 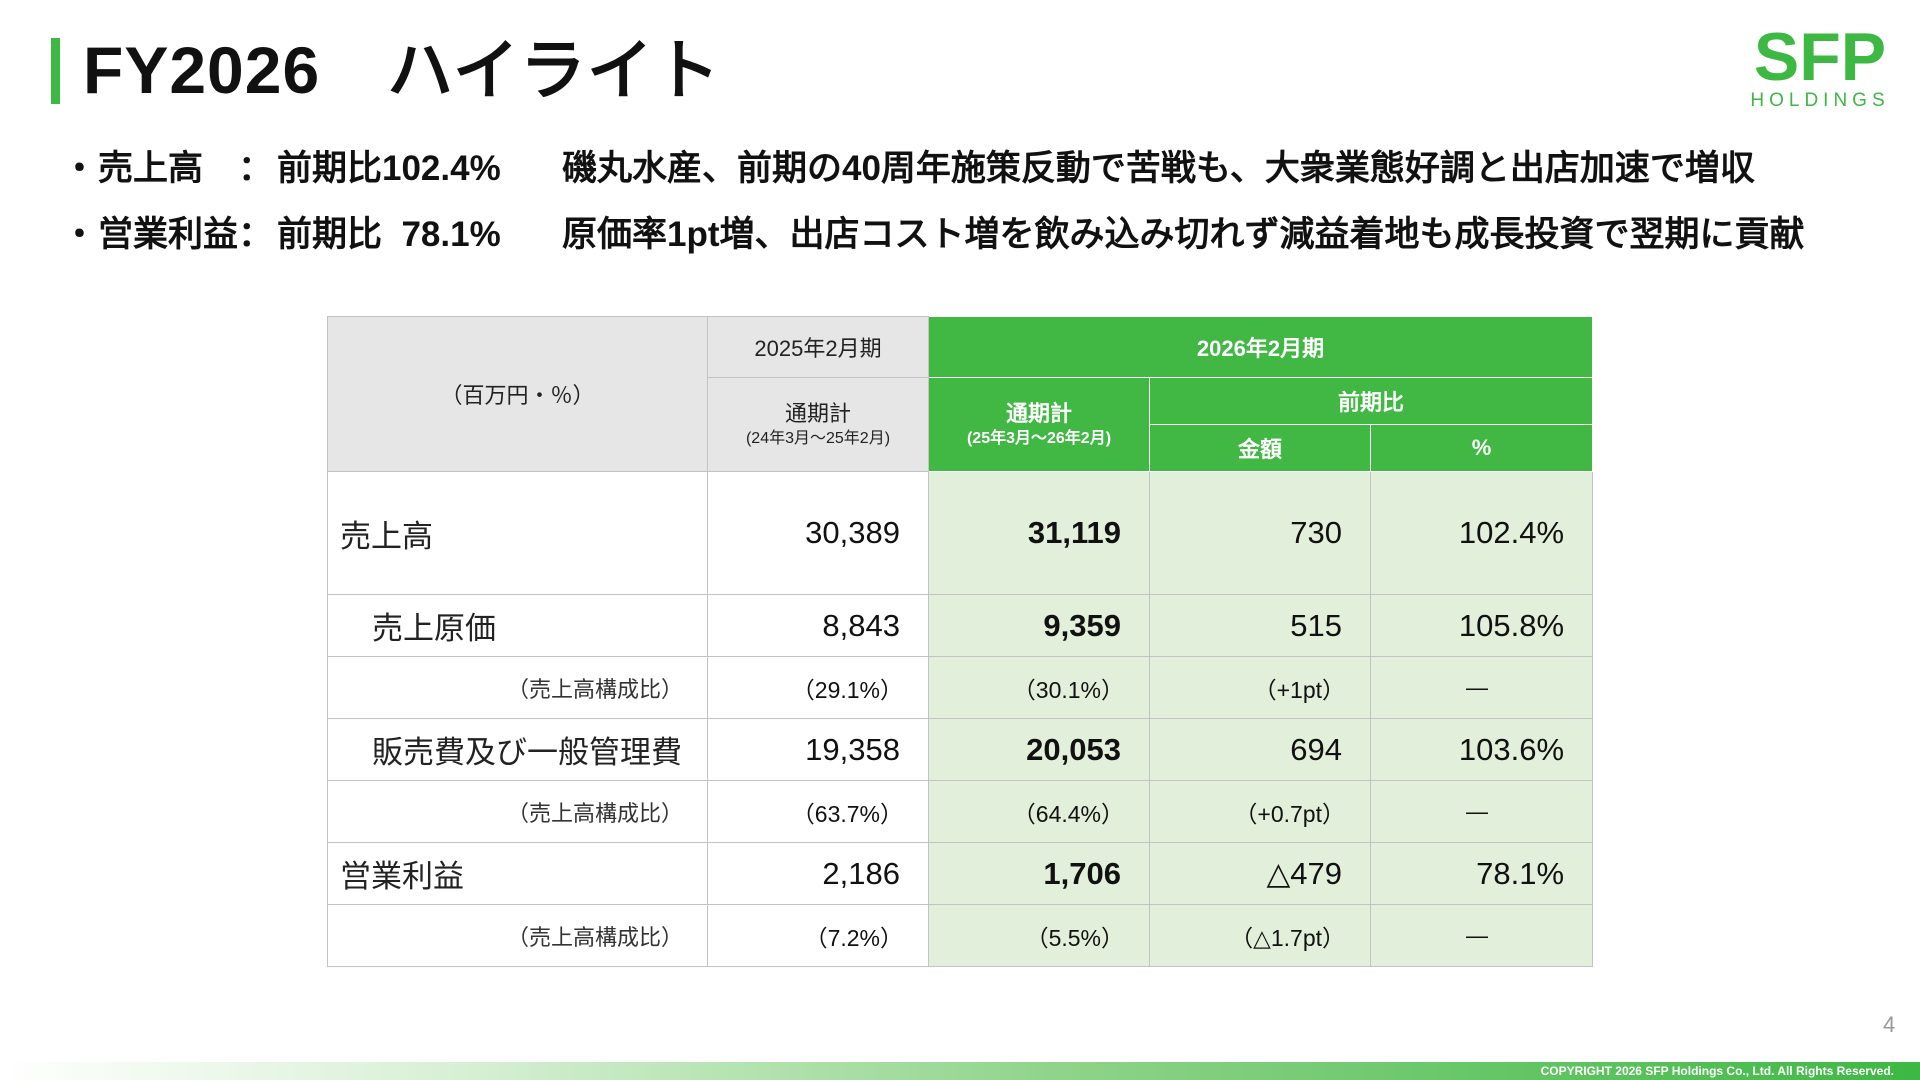 I want to click on prev-range-label: (24年3月～25年2月), so click(x=818, y=438).